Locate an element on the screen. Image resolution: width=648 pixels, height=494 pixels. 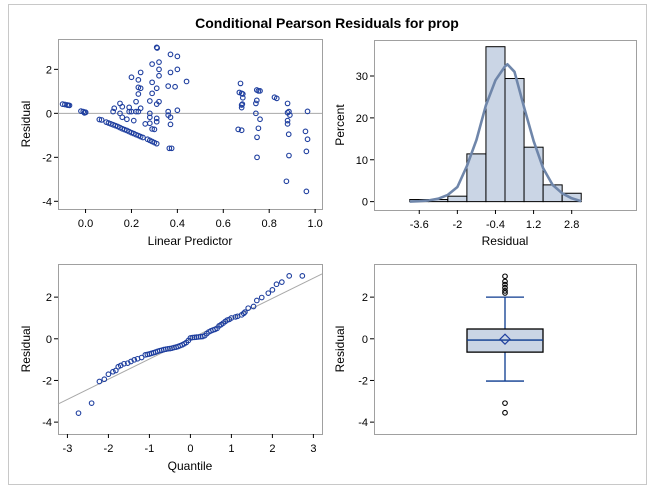
density-curve is located at coordinates (495, 133).